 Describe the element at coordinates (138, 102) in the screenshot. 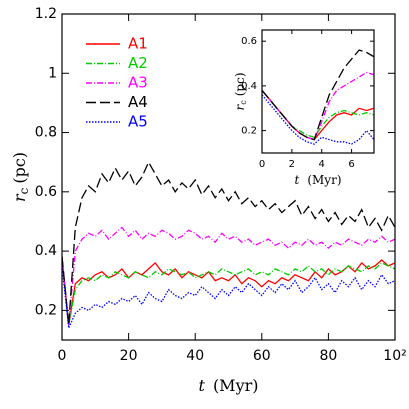

I see `legend-label: A4` at that location.